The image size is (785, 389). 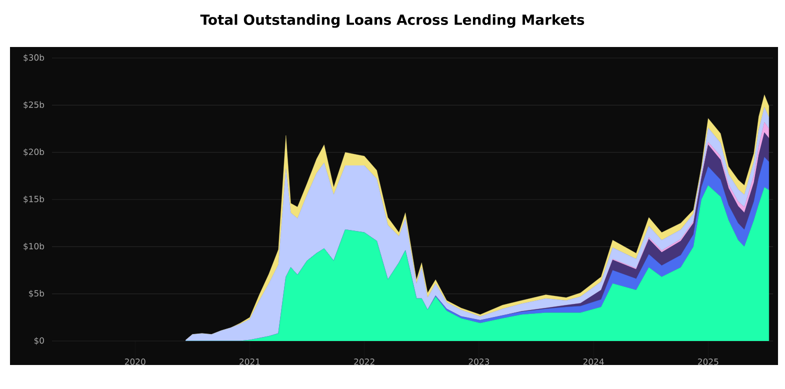 I want to click on y-tick-label: $0, so click(x=39, y=341).